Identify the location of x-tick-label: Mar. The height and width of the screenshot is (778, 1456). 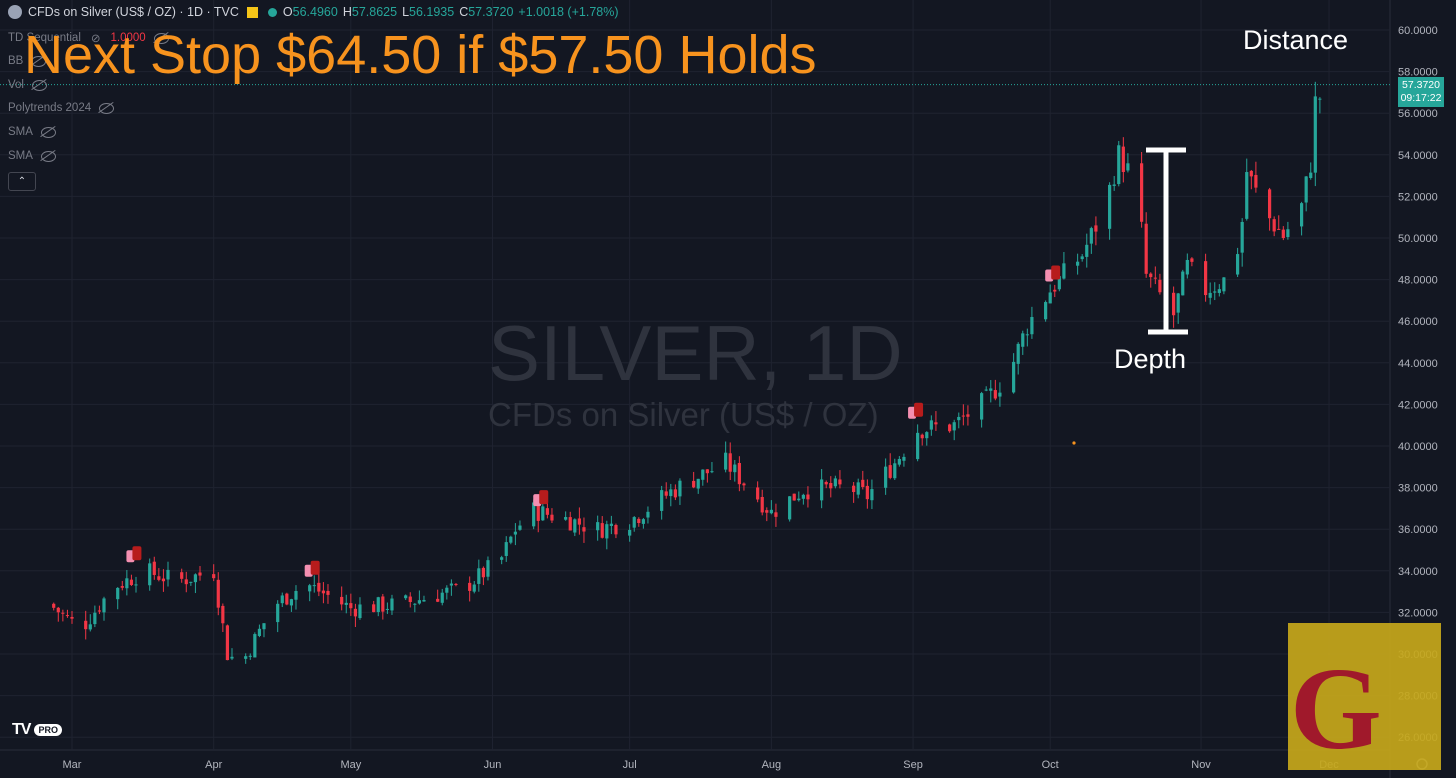
(72, 765).